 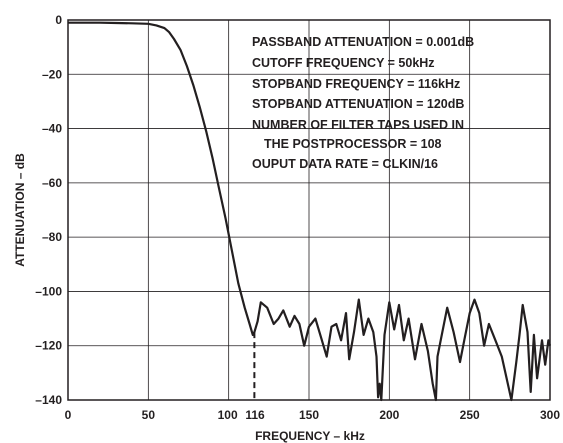 What do you see at coordinates (389, 415) in the screenshot?
I see `x-tick-label: 200` at bounding box center [389, 415].